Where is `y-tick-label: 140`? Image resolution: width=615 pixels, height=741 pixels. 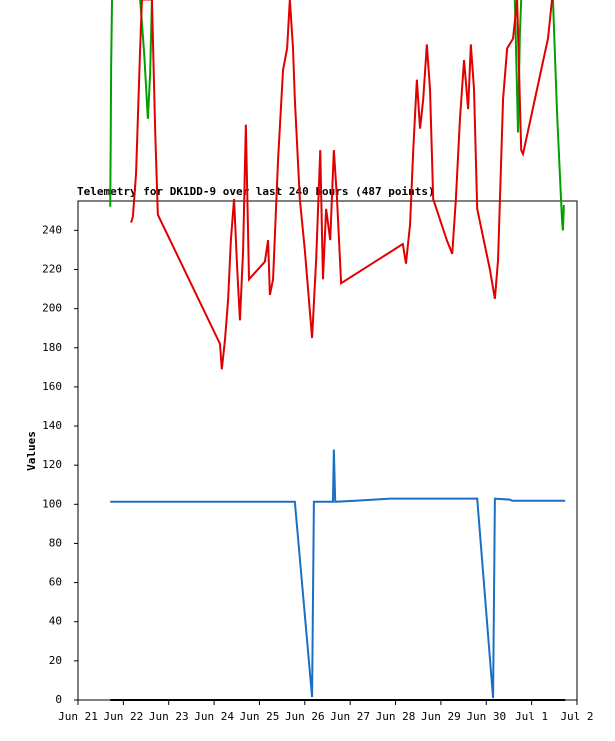 y-tick-label: 140 is located at coordinates (52, 425).